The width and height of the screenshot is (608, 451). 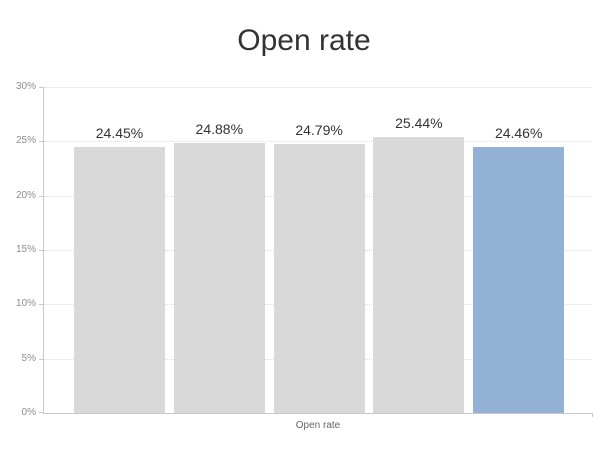 I want to click on bar-value-label: 24.45%, so click(x=119, y=133).